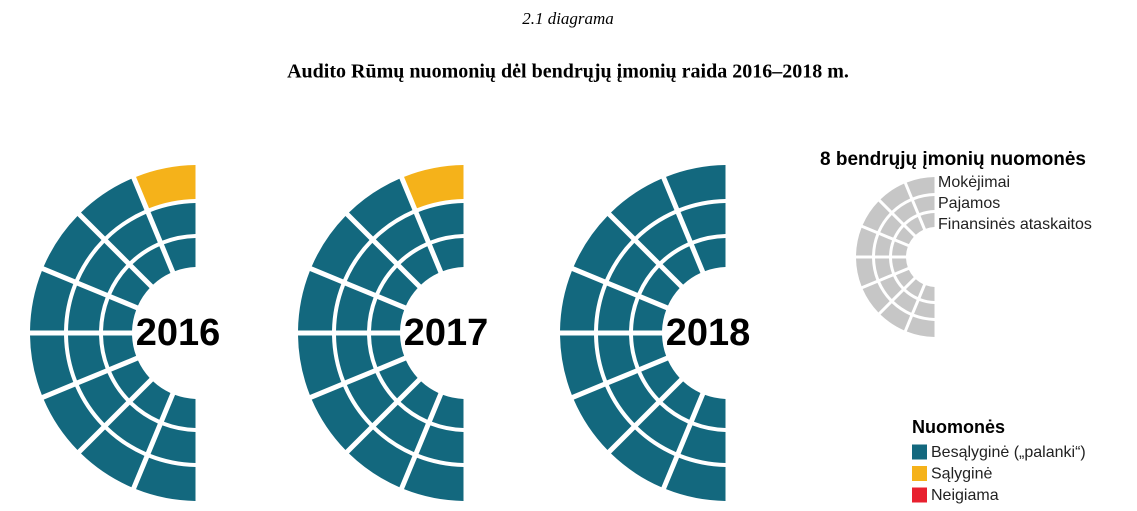  Describe the element at coordinates (961, 474) in the screenshot. I see `legend-label: Sąlyginė` at that location.